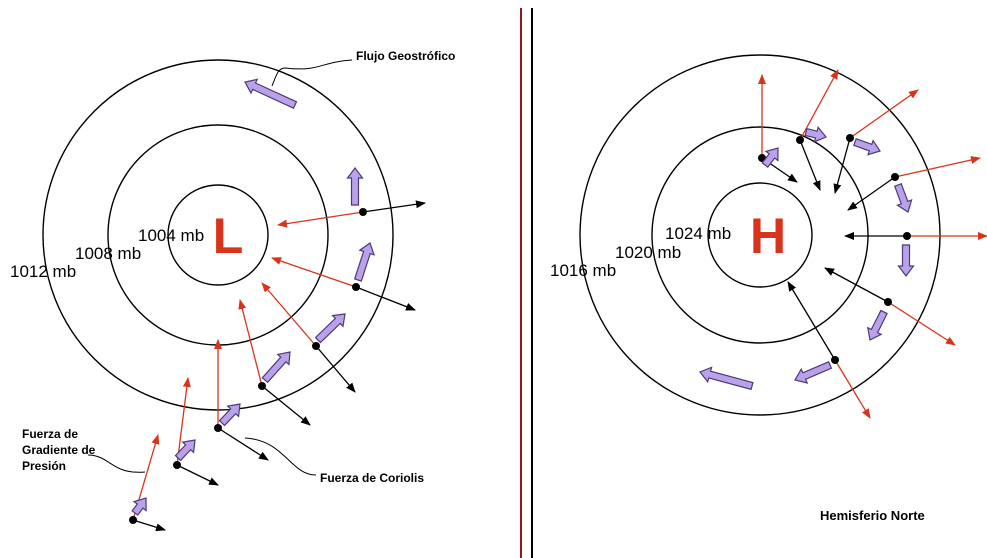 The width and height of the screenshot is (987, 558). I want to click on gradient-label: Presión, so click(44, 466).